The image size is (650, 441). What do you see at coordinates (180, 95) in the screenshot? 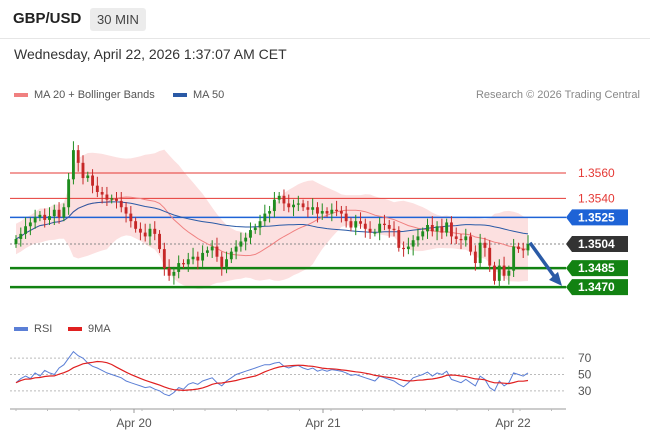
I see `ma50-swatch` at bounding box center [180, 95].